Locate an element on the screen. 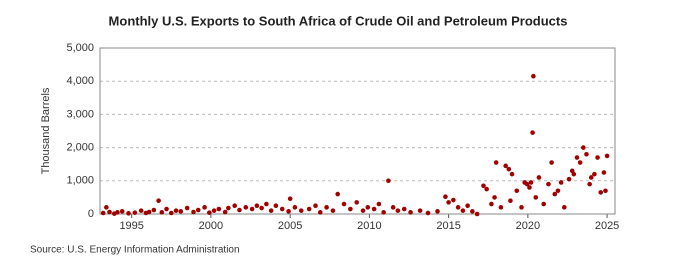  x-tick-label: 2025 is located at coordinates (607, 226).